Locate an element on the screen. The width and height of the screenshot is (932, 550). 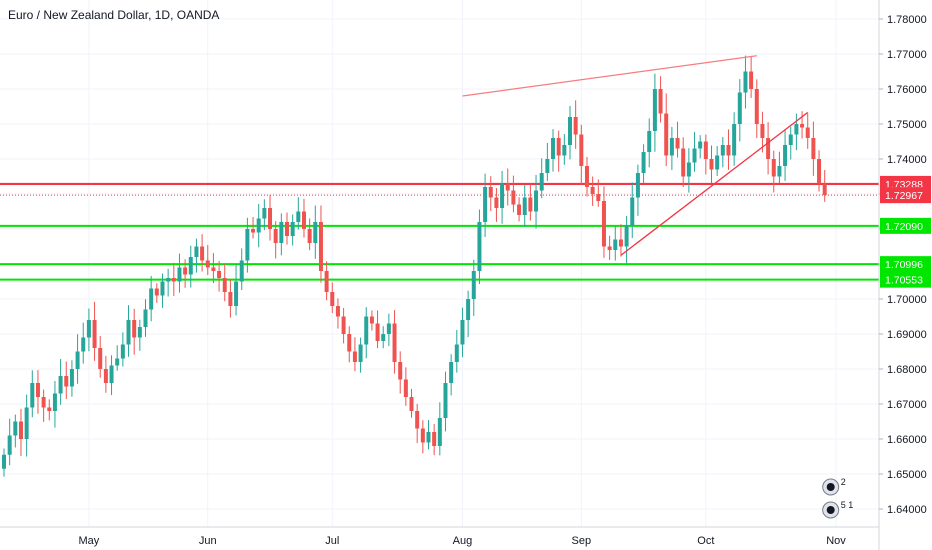
y-tick-label: 1.74000 is located at coordinates (907, 160).